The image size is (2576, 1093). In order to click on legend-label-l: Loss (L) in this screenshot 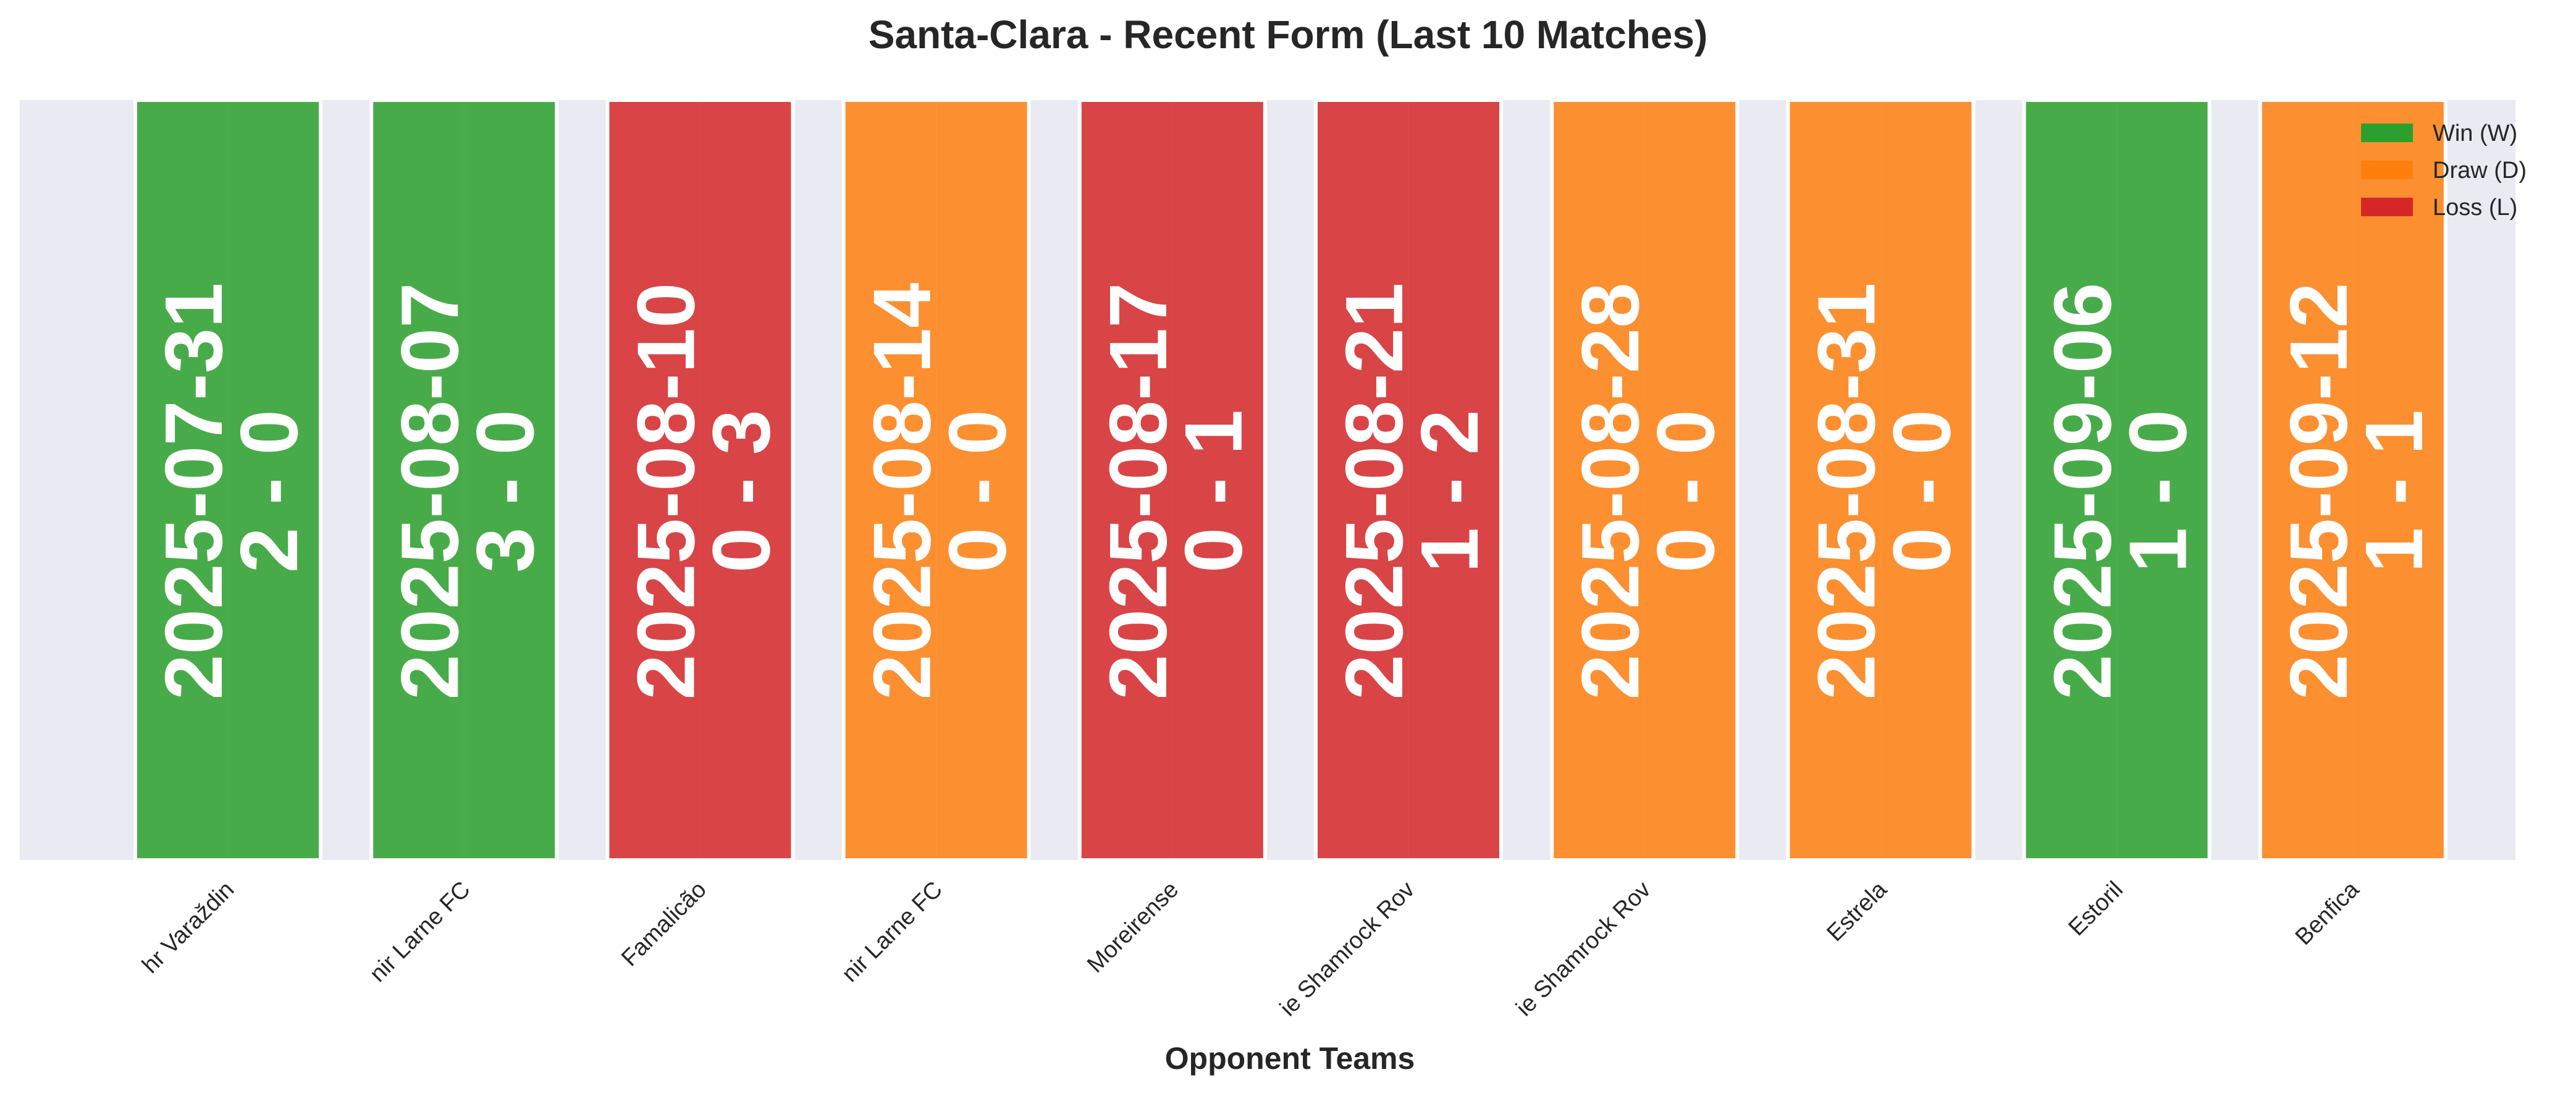, I will do `click(2475, 208)`.